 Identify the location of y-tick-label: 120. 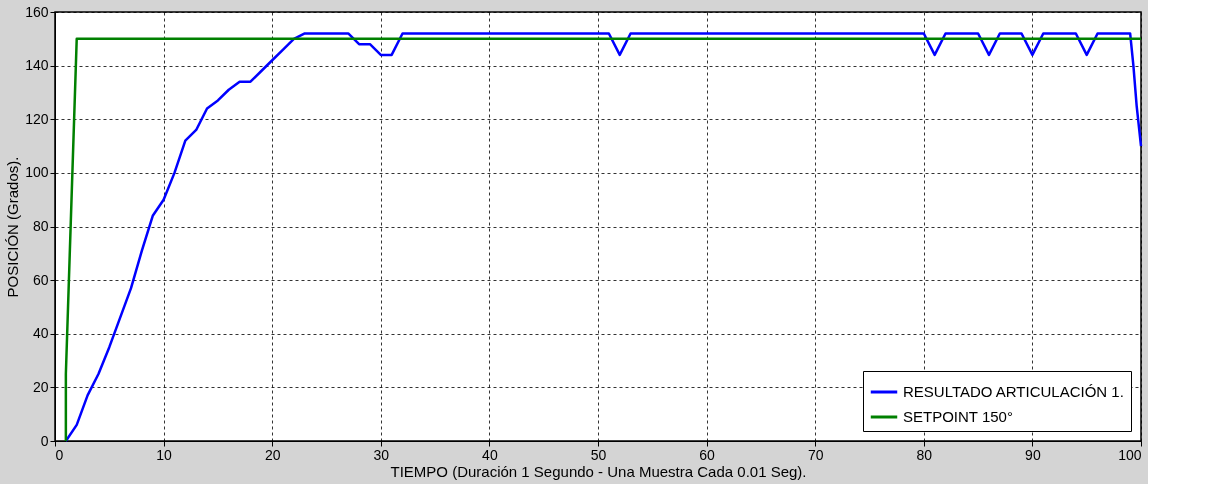
(37, 118).